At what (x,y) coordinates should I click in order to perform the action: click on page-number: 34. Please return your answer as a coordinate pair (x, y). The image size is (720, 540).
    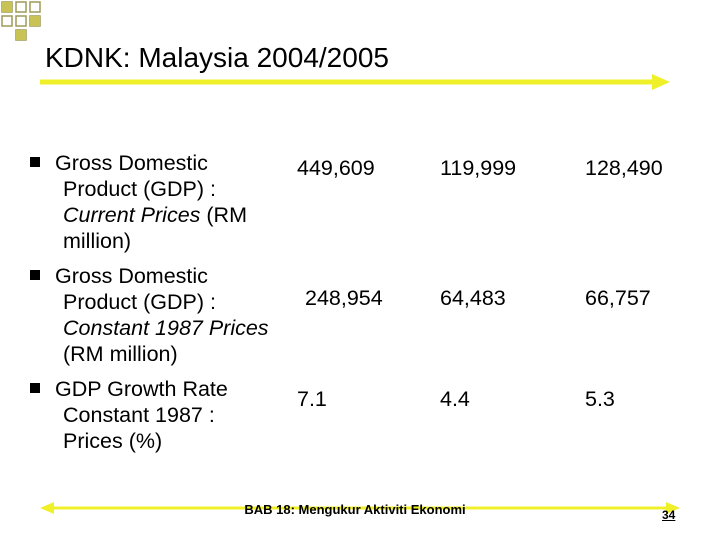
    Looking at the image, I should click on (669, 515).